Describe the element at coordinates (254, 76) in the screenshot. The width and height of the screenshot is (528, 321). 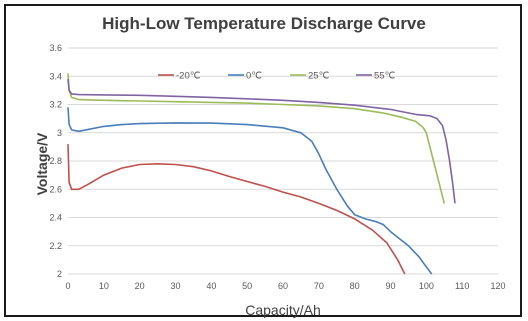
I see `legend-label: 0℃` at that location.